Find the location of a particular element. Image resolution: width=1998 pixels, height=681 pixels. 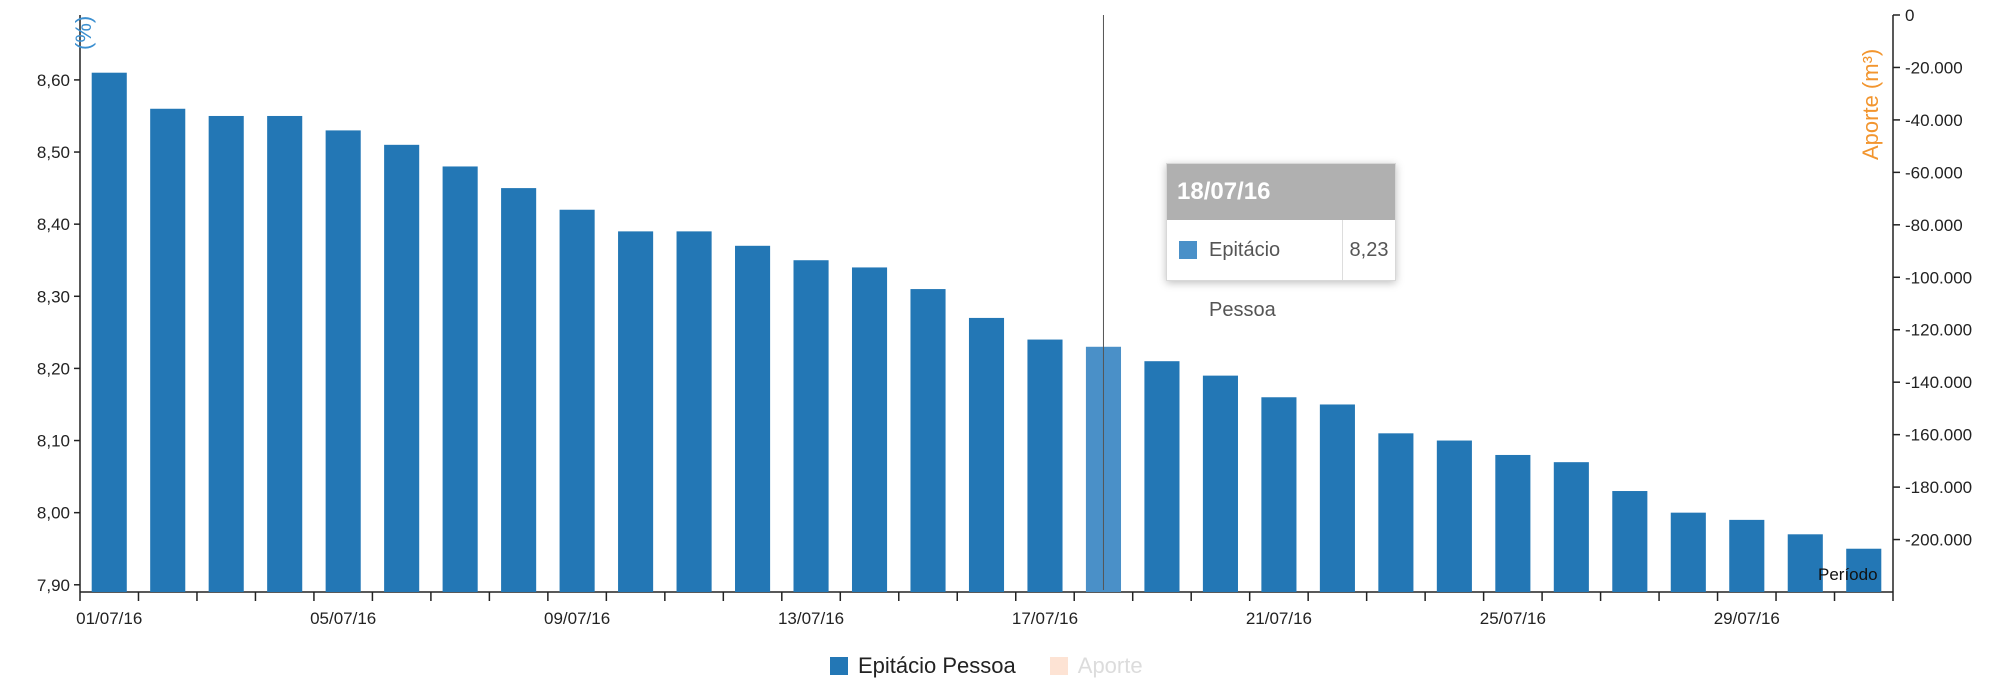

left-axis-tick-label: 8,40 is located at coordinates (53, 224).